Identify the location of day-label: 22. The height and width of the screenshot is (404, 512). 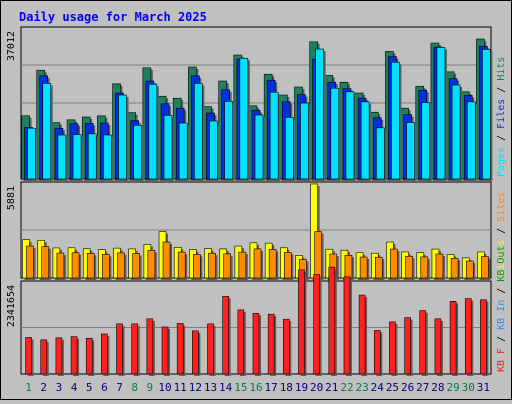
(346, 387).